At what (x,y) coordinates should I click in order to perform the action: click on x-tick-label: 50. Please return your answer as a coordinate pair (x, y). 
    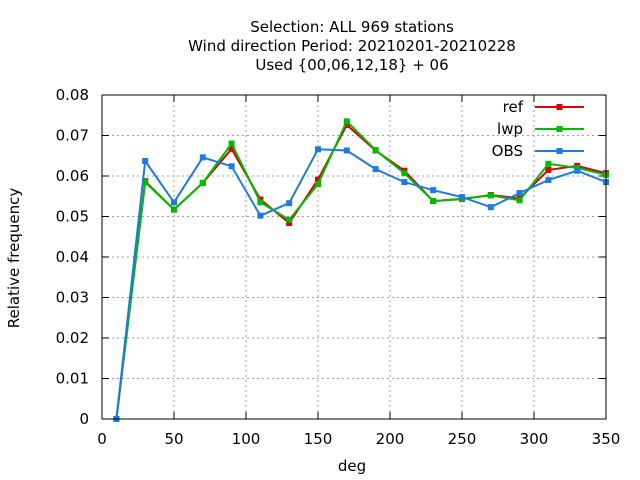
    Looking at the image, I should click on (173, 439).